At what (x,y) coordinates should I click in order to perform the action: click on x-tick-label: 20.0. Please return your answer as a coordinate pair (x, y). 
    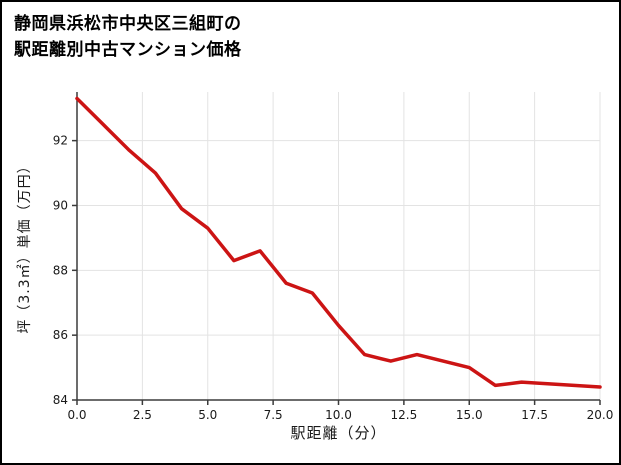
    Looking at the image, I should click on (600, 415).